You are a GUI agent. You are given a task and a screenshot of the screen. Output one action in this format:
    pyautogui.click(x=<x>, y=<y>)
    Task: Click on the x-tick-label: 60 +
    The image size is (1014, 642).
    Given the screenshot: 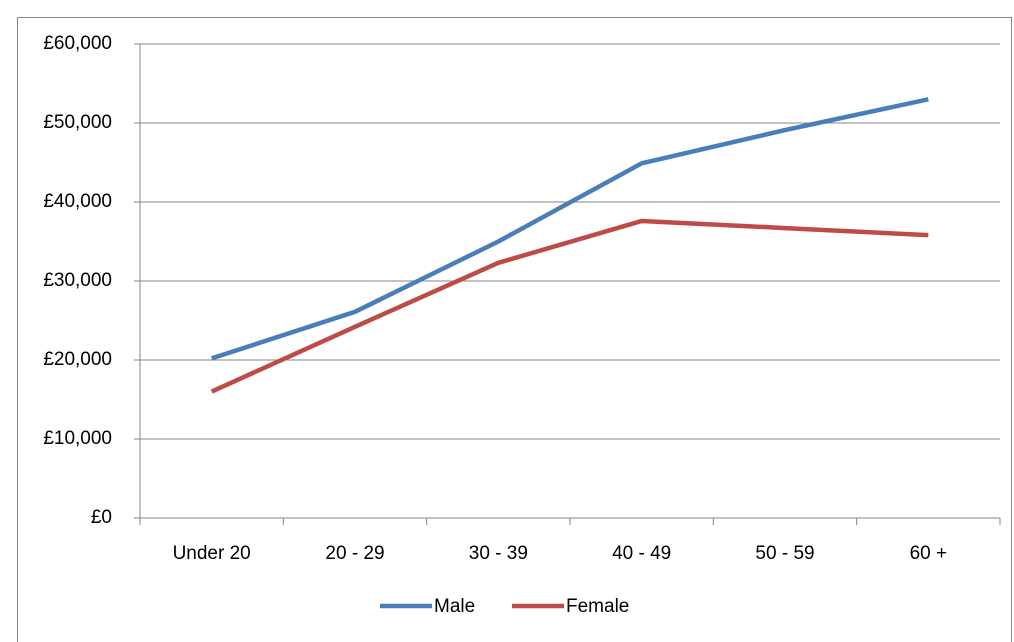 What is the action you would take?
    pyautogui.click(x=929, y=553)
    